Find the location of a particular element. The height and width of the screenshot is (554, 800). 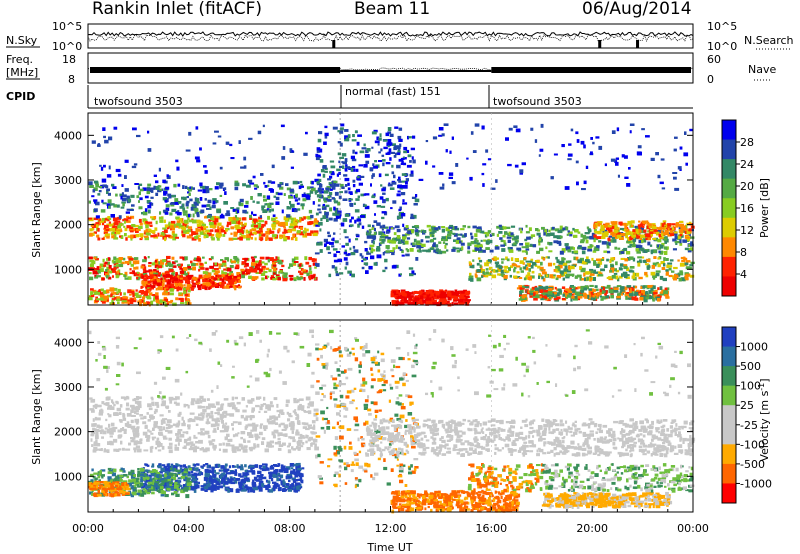

power-ylabel: Slant Range [km] is located at coordinates (36, 210).